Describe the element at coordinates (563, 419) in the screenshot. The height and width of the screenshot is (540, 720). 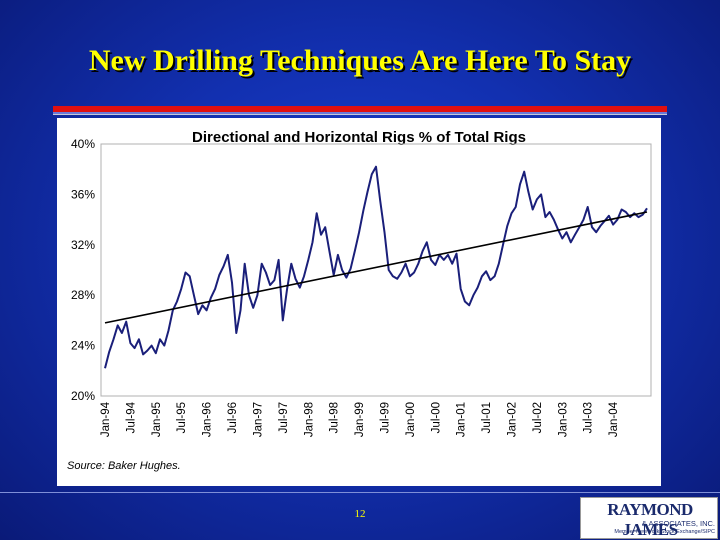
I see `x-tick-label: Jan-03` at that location.